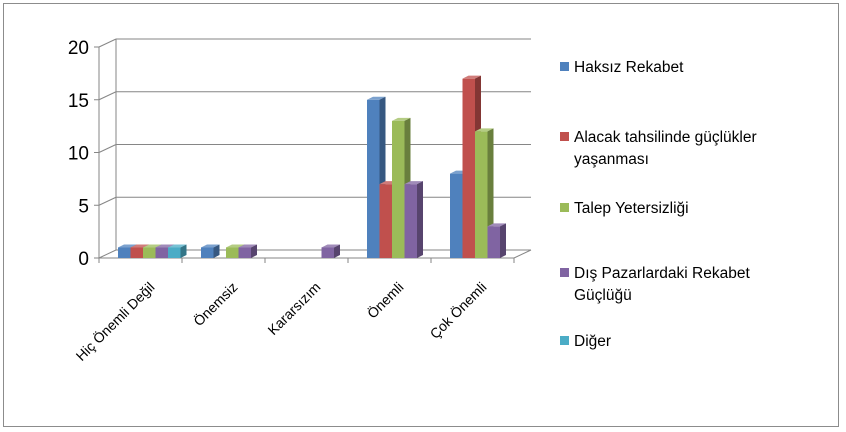 Image resolution: width=846 pixels, height=432 pixels. What do you see at coordinates (83, 259) in the screenshot?
I see `y-tick-label: 0` at bounding box center [83, 259].